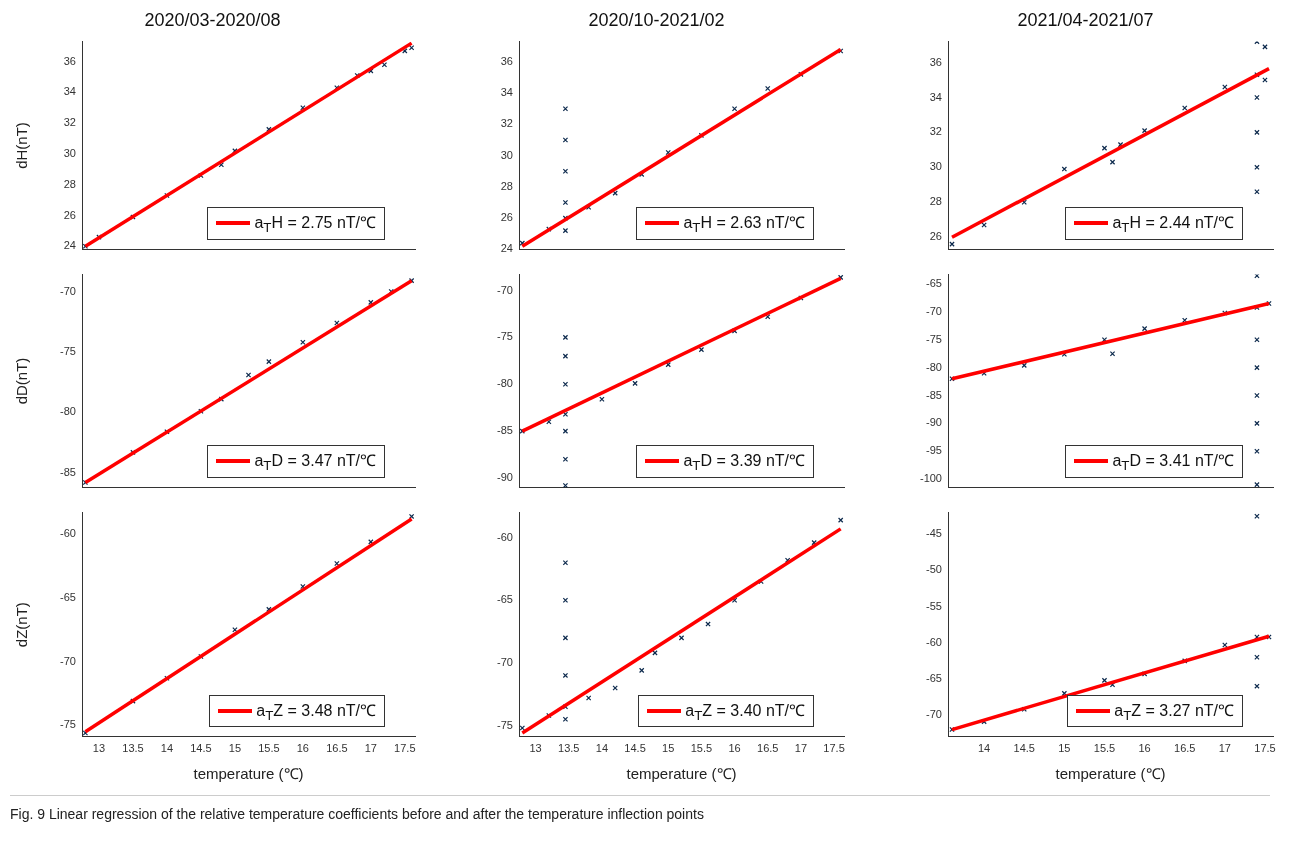  Describe the element at coordinates (681, 774) in the screenshot. I see `x-axis-title: temperature (℃)` at that location.